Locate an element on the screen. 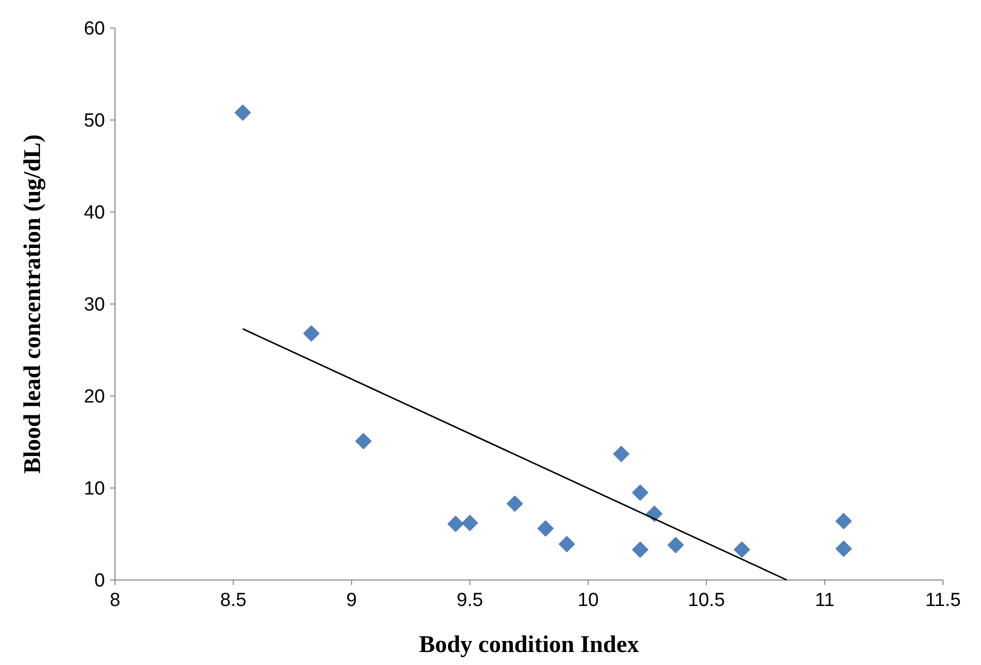  y-tick-label: 60 is located at coordinates (94, 29).